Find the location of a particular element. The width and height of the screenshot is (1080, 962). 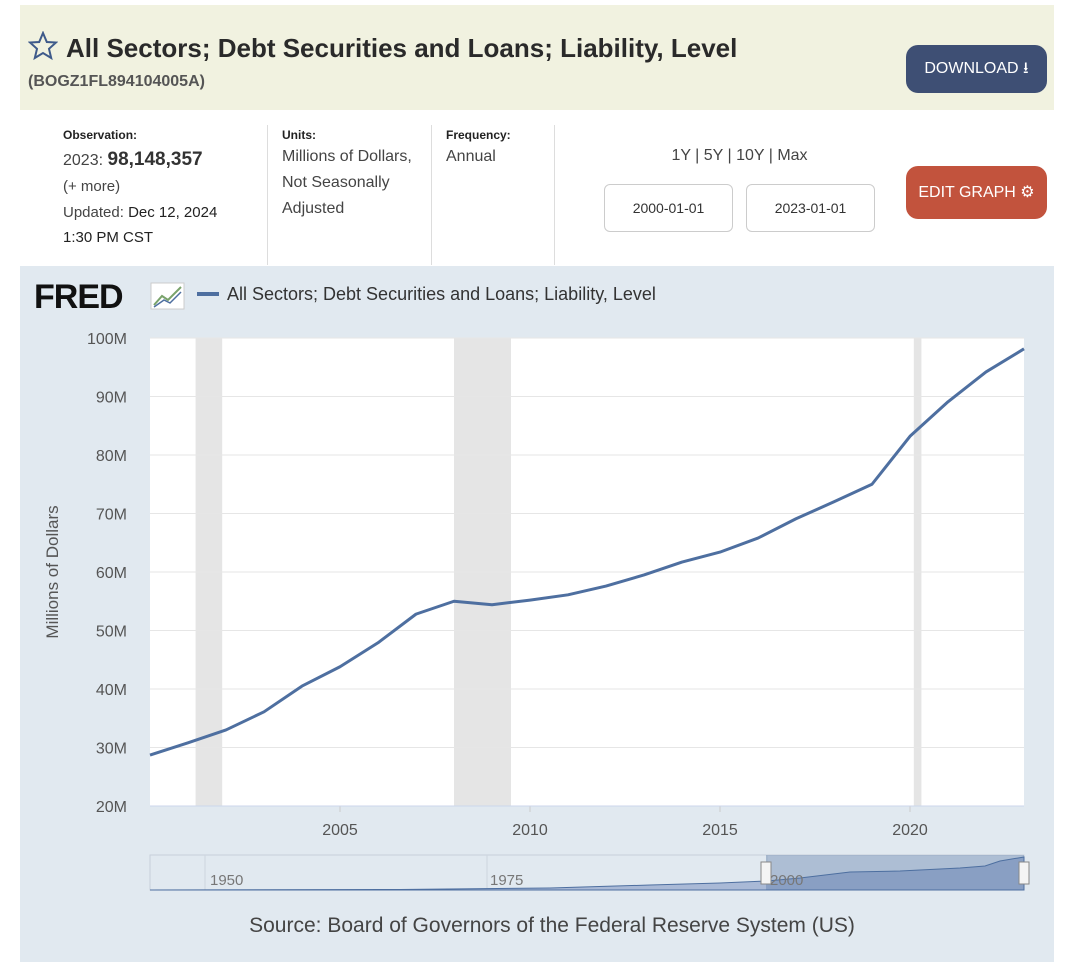

y-tick-label: 100M is located at coordinates (107, 339).